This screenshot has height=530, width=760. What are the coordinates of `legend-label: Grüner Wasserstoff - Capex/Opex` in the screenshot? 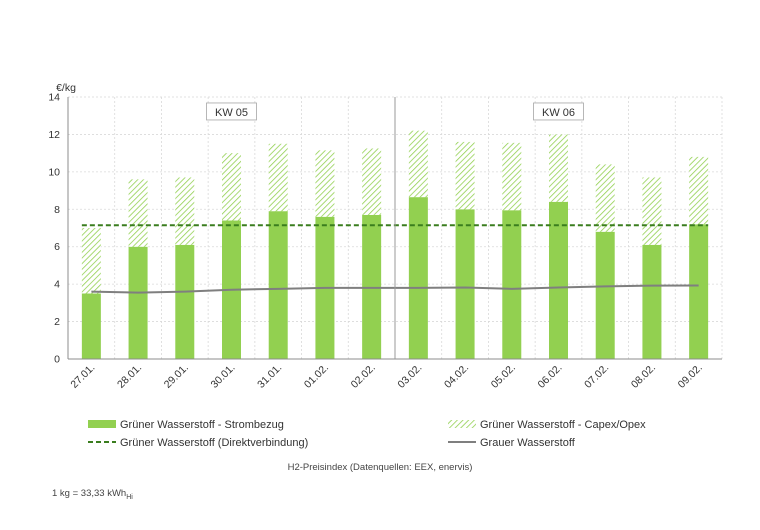 It's located at (563, 425).